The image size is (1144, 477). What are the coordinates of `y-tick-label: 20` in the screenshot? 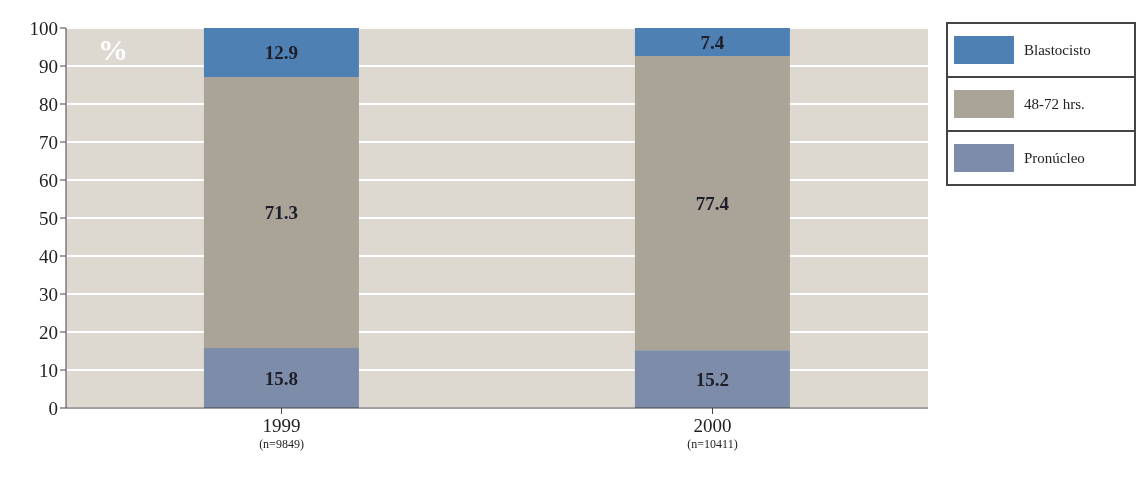 It's located at (48, 332).